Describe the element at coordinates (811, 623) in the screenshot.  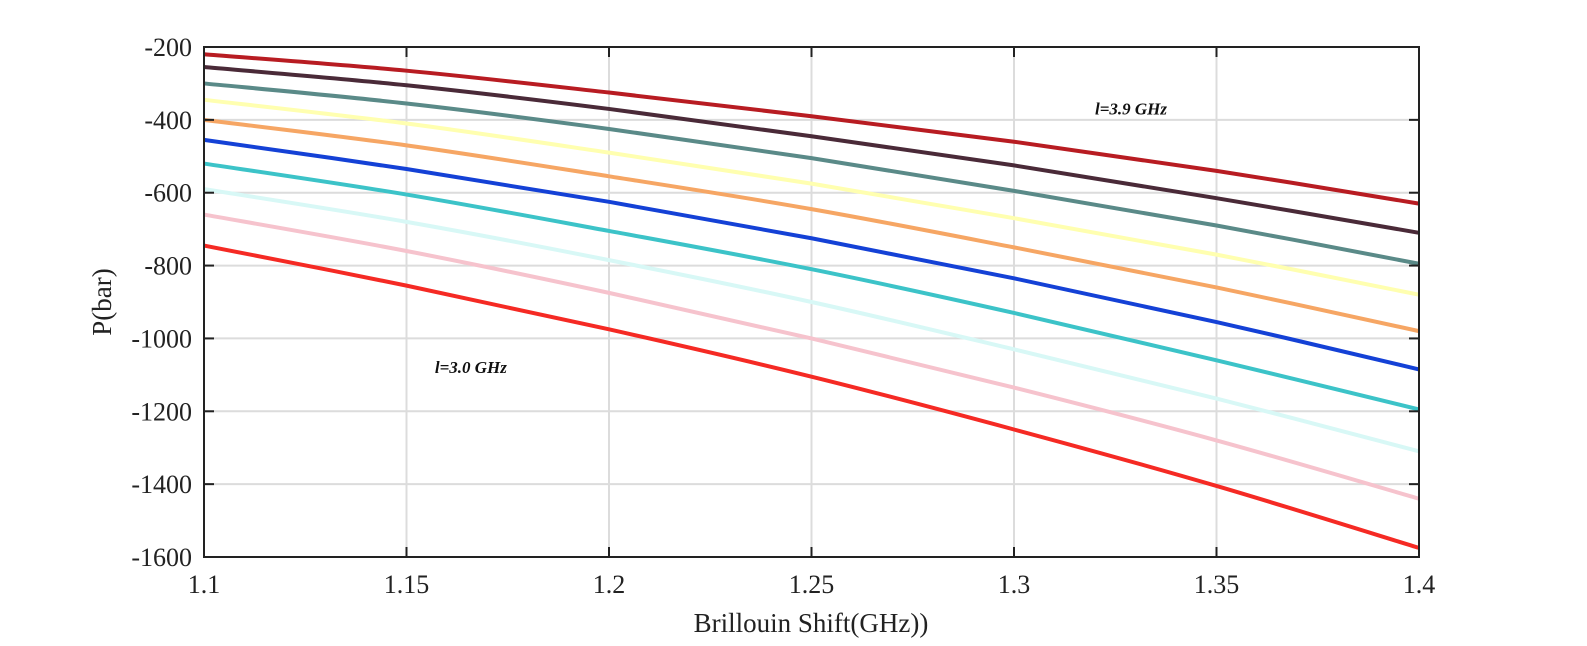
I see `x-axis-label: Brillouin Shift(GHz))` at that location.